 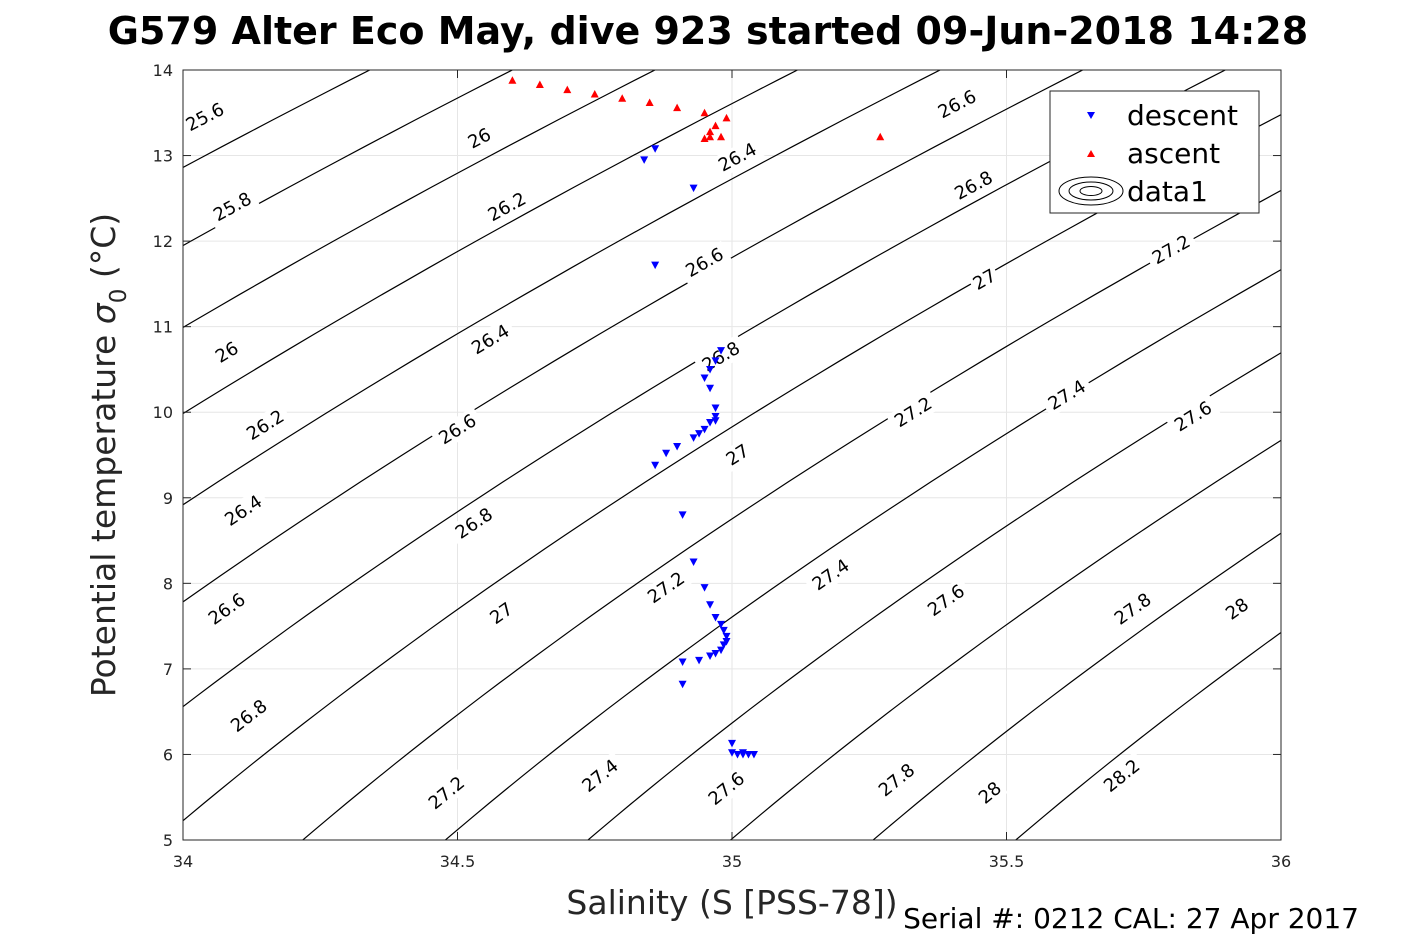 I want to click on legend: descent ascent data1, so click(x=1154, y=152).